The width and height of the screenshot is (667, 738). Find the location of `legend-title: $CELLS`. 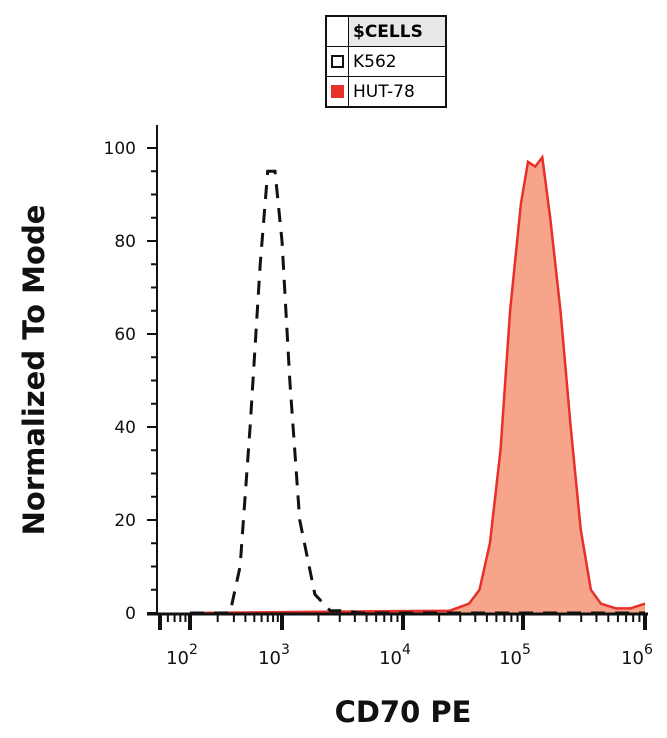

legend-title: $CELLS is located at coordinates (397, 31).